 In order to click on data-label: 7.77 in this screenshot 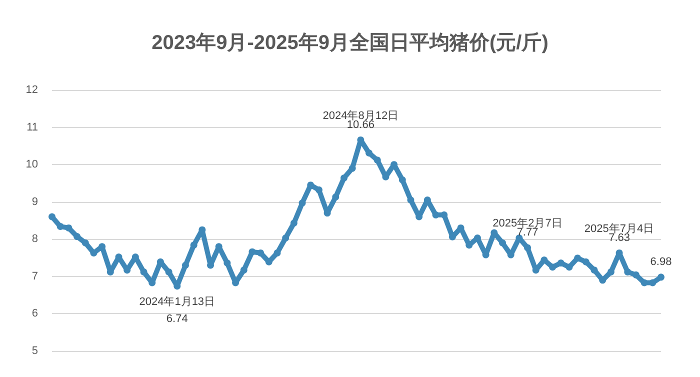, I will do `click(527, 232)`.